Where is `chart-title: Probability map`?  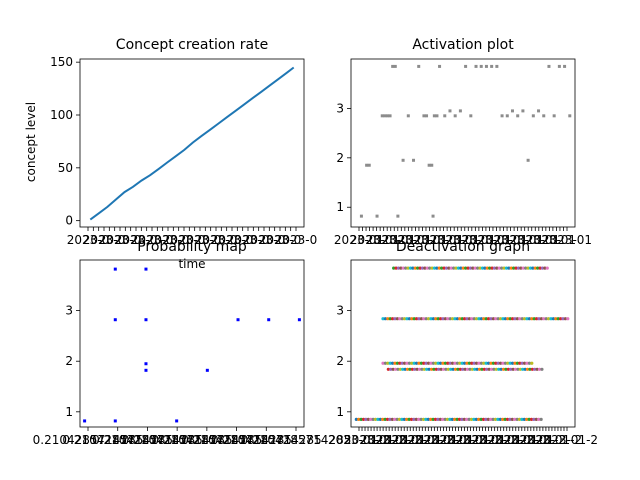 chart-title: Probability map is located at coordinates (192, 247).